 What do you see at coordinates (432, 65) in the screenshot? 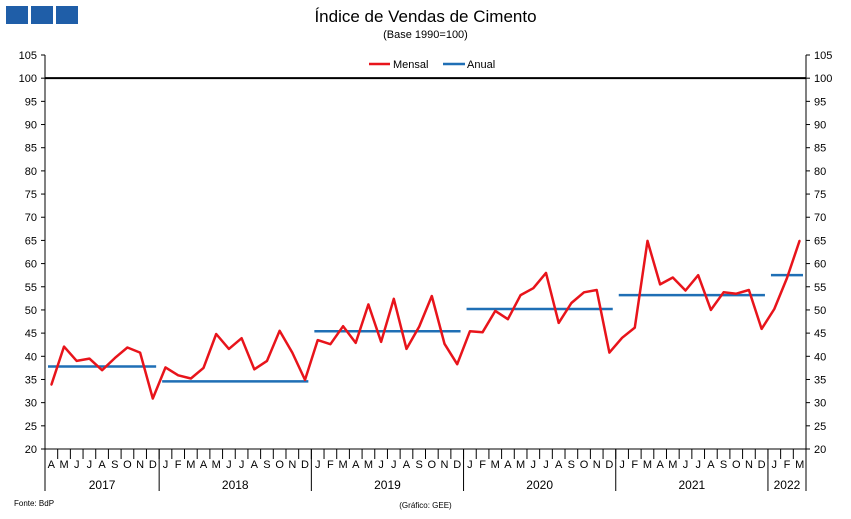
I see `legend: Mensal Anual` at bounding box center [432, 65].